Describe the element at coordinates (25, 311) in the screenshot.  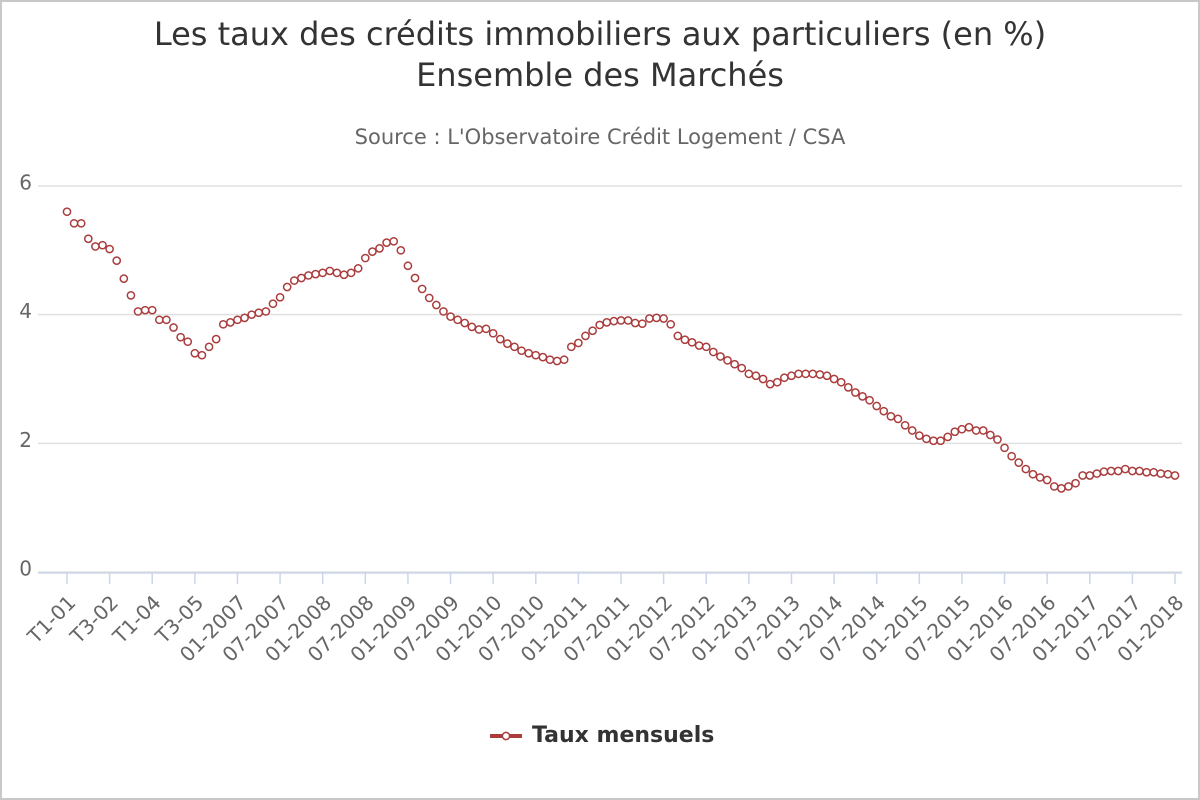
I see `y-tick-label: 4` at that location.